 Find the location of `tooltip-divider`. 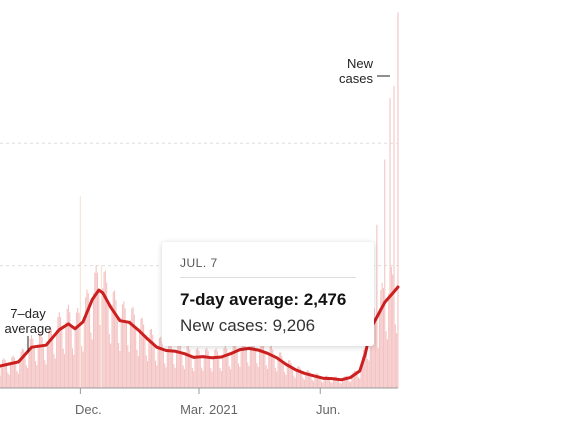

tooltip-divider is located at coordinates (268, 277).